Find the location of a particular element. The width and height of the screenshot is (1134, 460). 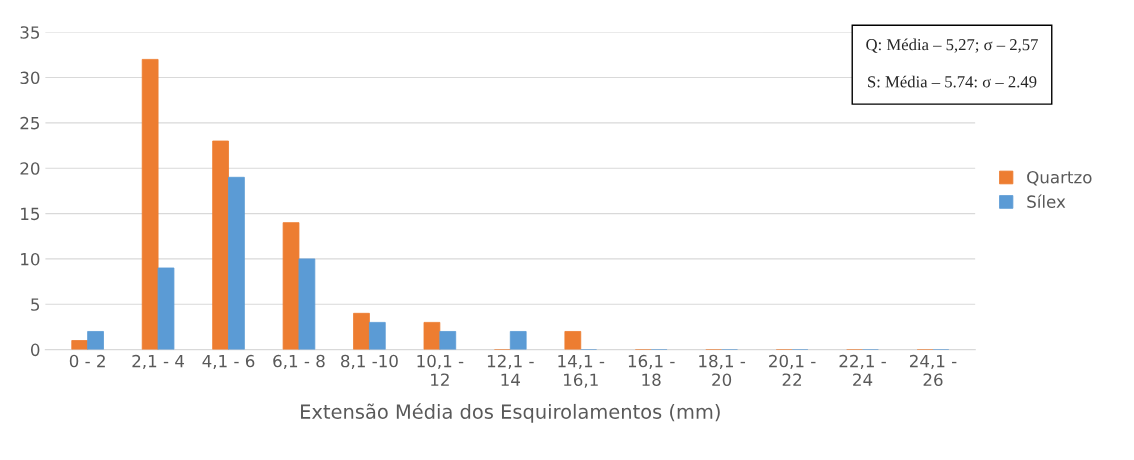

x-tick-label: 12,1 - 14 is located at coordinates (510, 370).